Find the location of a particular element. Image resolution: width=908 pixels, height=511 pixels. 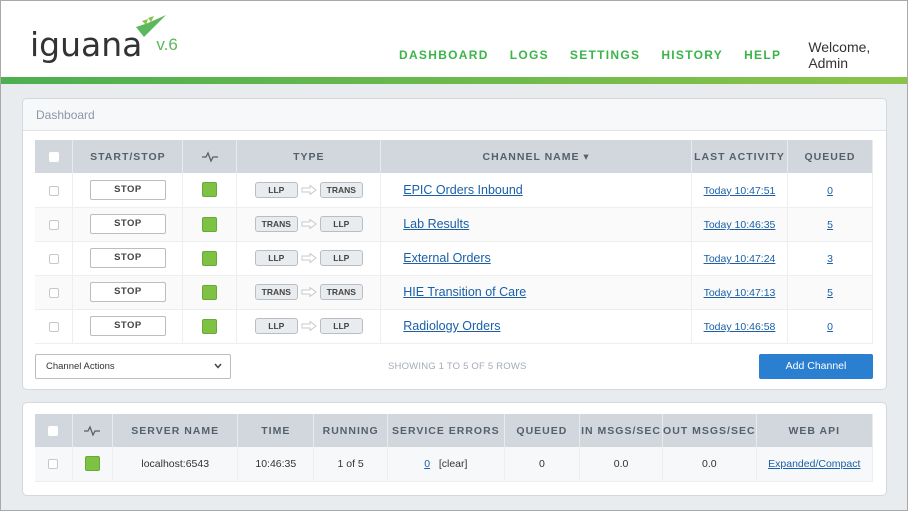

col-out-msgs: OUT MSGS/SEC is located at coordinates (709, 430).